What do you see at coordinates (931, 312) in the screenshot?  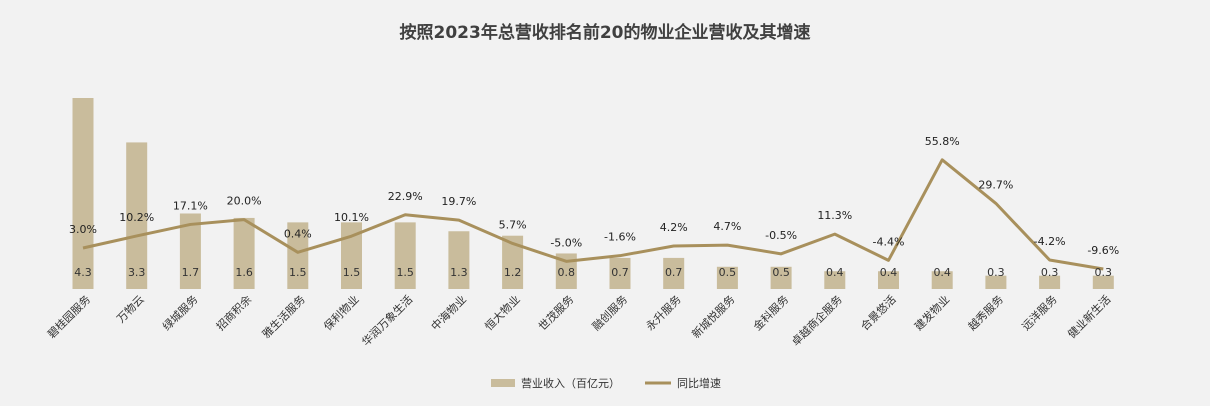 I see `category-label: 建发物业` at bounding box center [931, 312].